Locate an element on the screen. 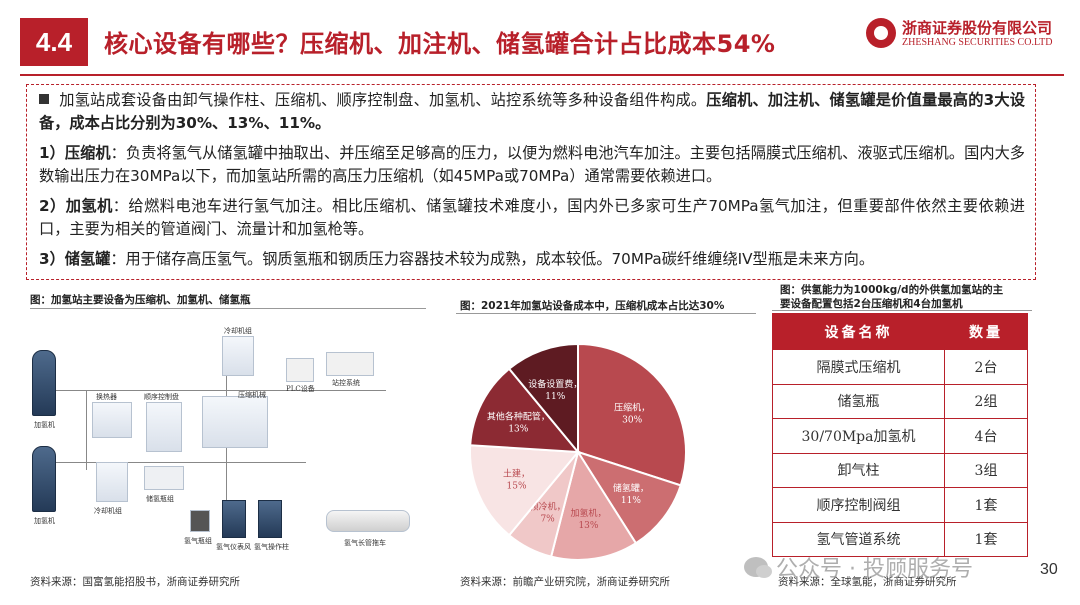 Image resolution: width=1080 pixels, height=605 pixels. mid-figure-source: 资料来源：前瞻产业研究院，浙商证券研究所 is located at coordinates (565, 582).